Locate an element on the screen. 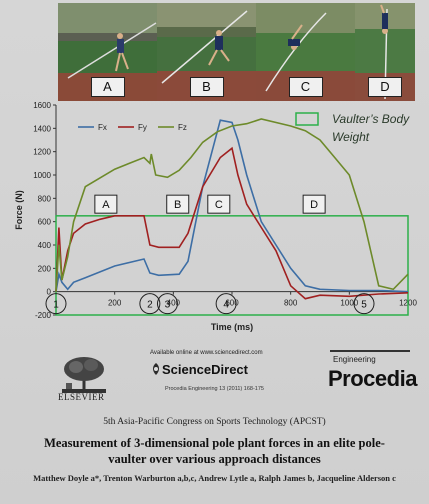 This screenshot has width=429, height=504. x-tick-label: 1000 is located at coordinates (349, 303).